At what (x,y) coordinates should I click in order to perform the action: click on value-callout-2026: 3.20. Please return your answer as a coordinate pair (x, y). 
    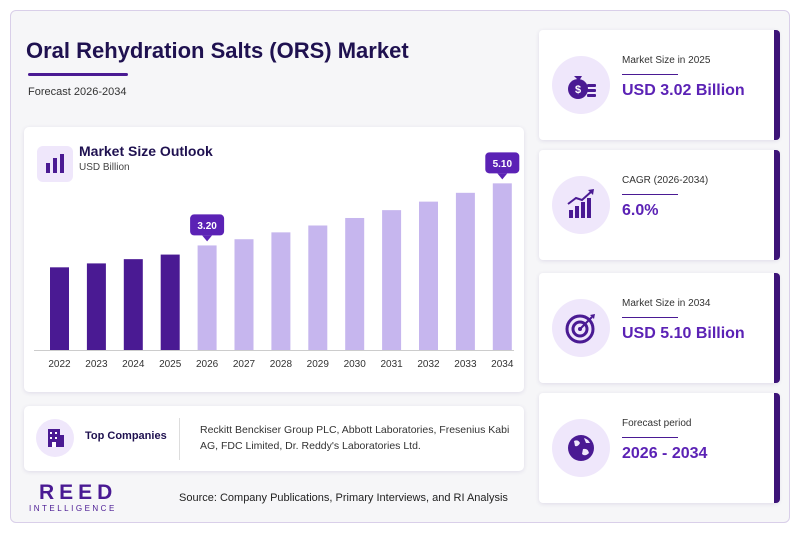
    Looking at the image, I should click on (207, 228).